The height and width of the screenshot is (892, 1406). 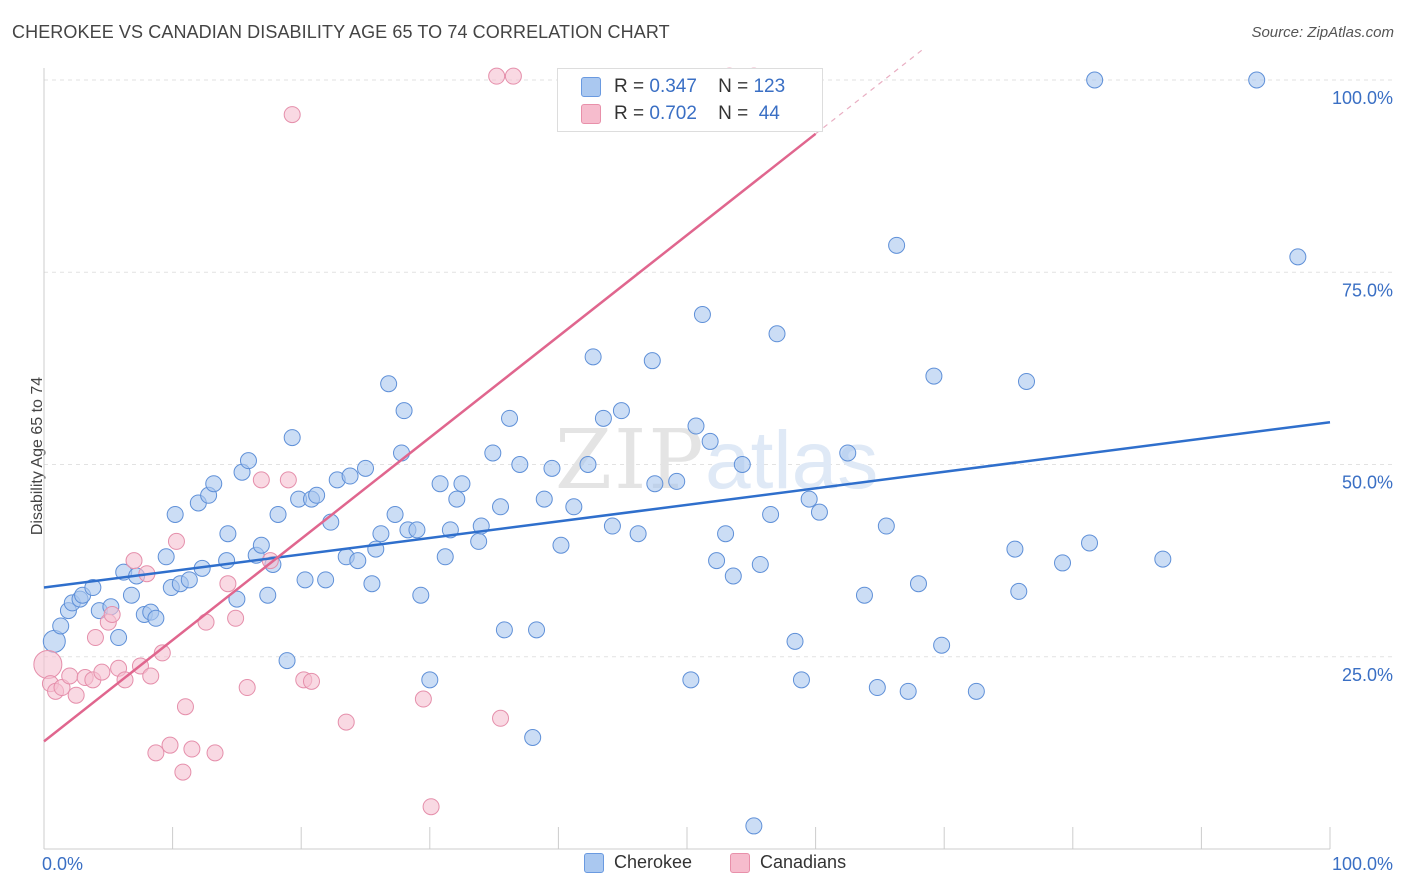 I want to click on legend-swatch-cherokee, so click(x=594, y=862).